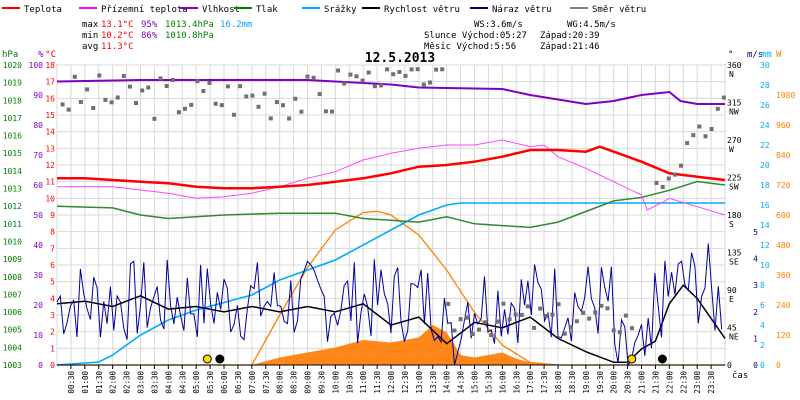 The height and width of the screenshot is (400, 800). What do you see at coordinates (377, 382) in the screenshot?
I see `x-tick-label: 11:30` at bounding box center [377, 382].